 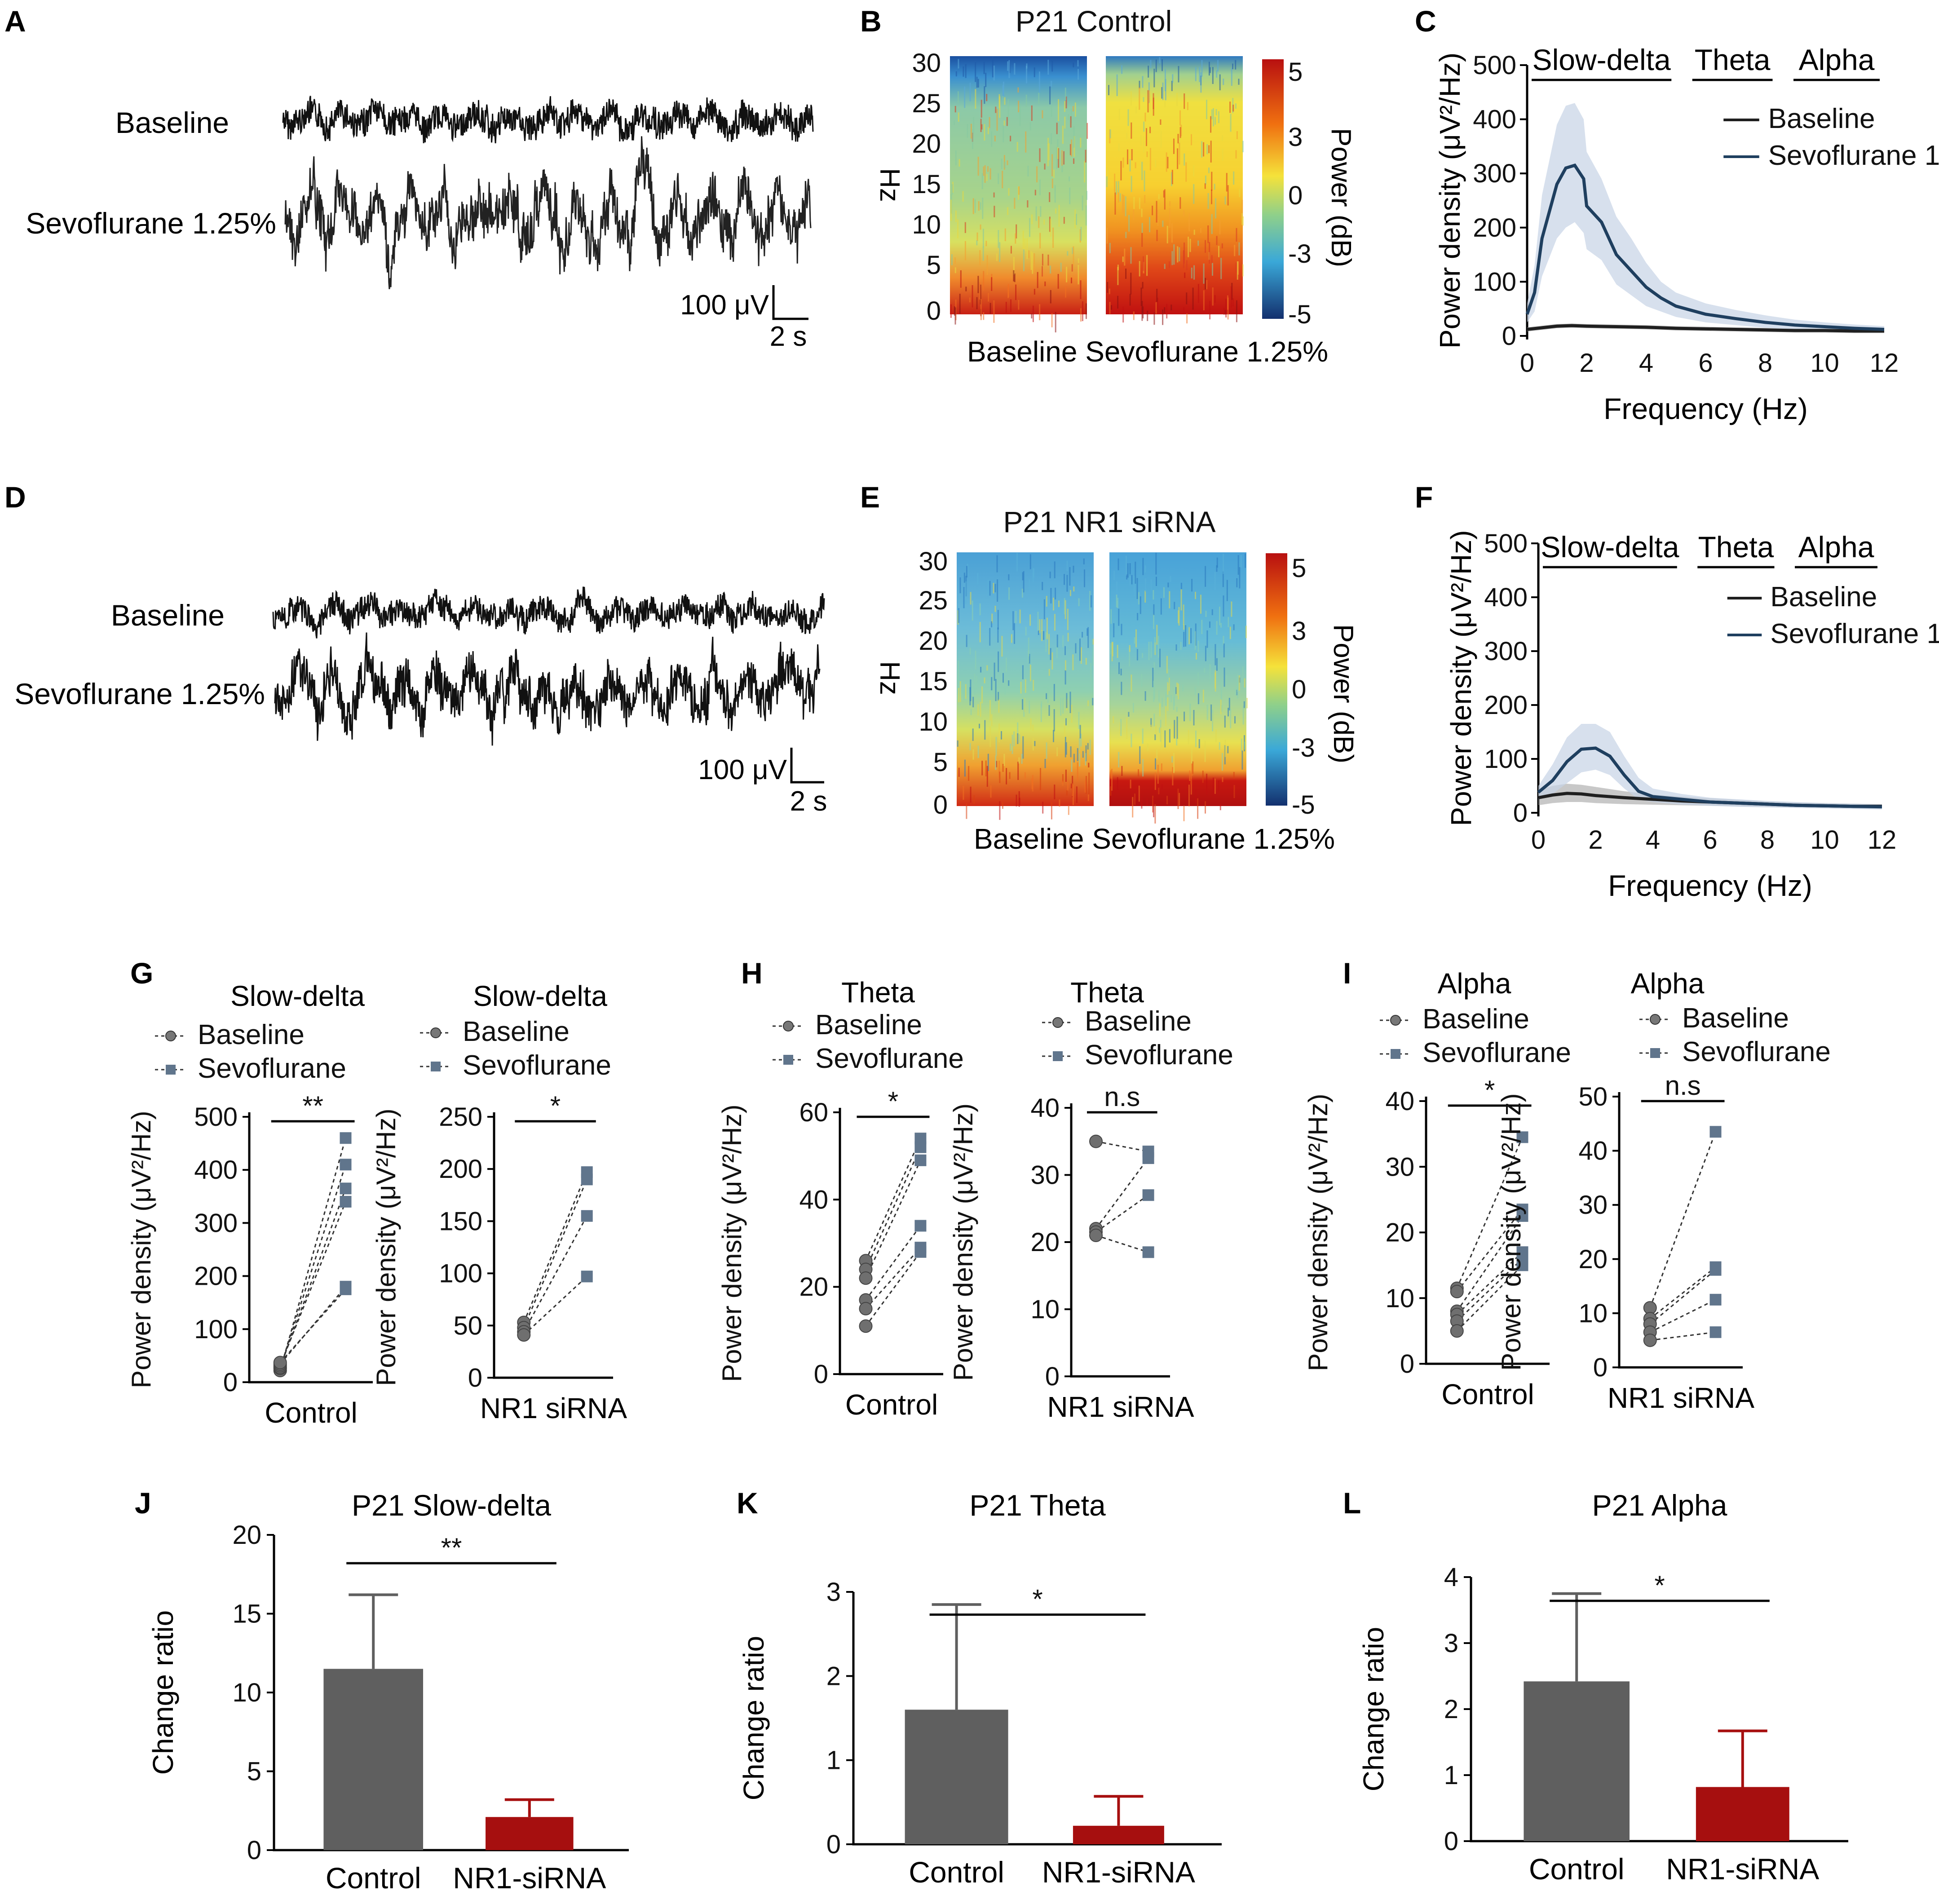 I want to click on y-tick-label: 200, so click(x=1506, y=706).